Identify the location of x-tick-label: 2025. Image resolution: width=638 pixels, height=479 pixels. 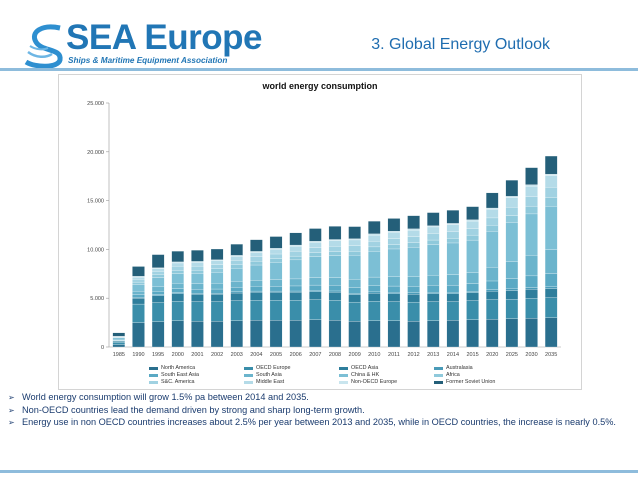
(512, 355).